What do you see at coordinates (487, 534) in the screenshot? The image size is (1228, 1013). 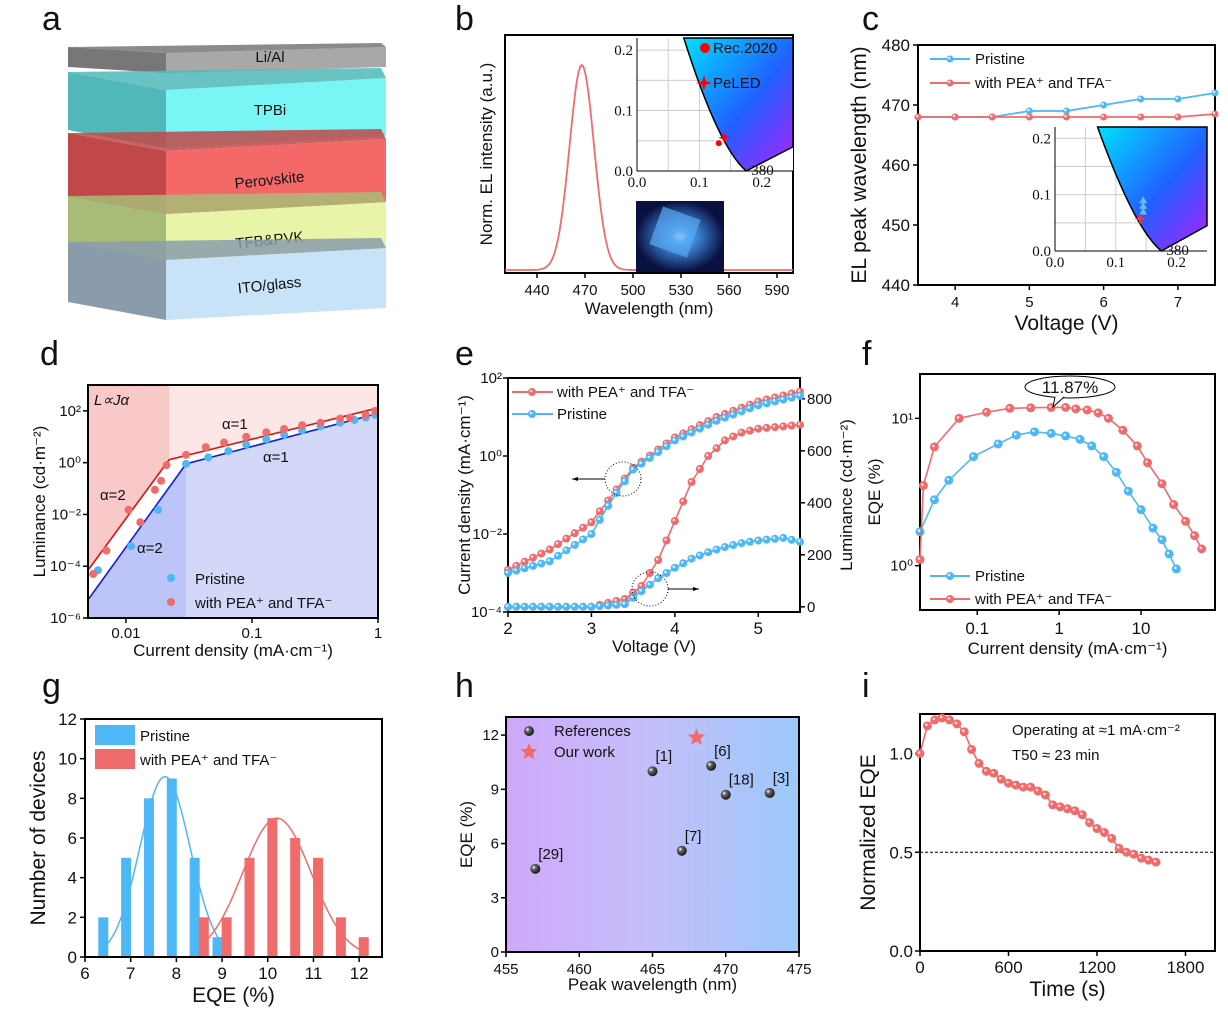 I see `y-tick-label: 10⁻²` at bounding box center [487, 534].